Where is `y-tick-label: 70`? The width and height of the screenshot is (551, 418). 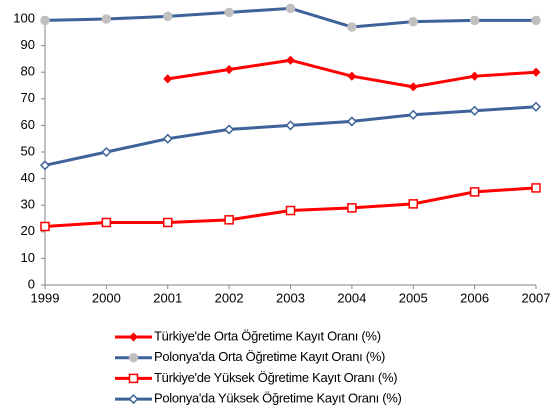
y-tick-label: 70 is located at coordinates (28, 97).